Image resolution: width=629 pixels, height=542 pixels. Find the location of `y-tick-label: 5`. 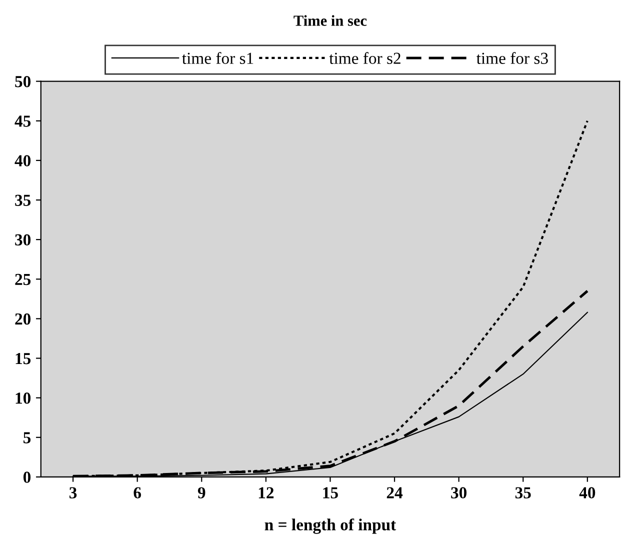

y-tick-label: 5 is located at coordinates (27, 438).